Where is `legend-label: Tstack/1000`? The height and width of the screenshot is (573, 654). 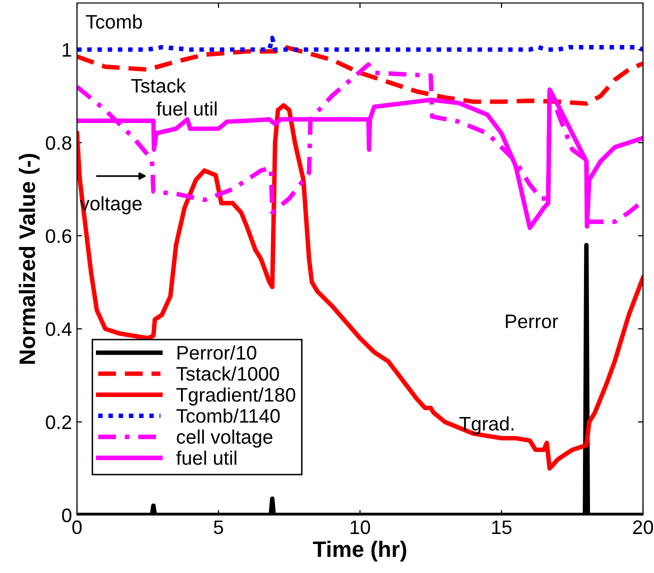
legend-label: Tstack/1000 is located at coordinates (227, 373).